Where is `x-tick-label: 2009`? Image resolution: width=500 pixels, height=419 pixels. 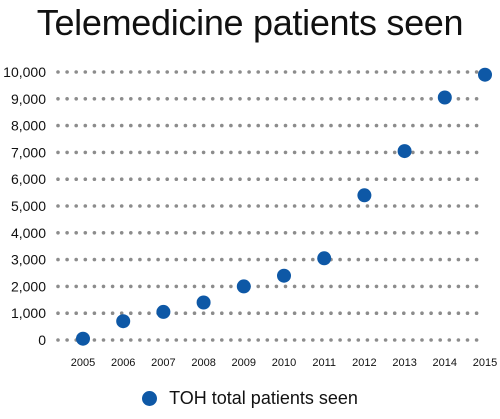
x-tick-label: 2009 is located at coordinates (244, 363).